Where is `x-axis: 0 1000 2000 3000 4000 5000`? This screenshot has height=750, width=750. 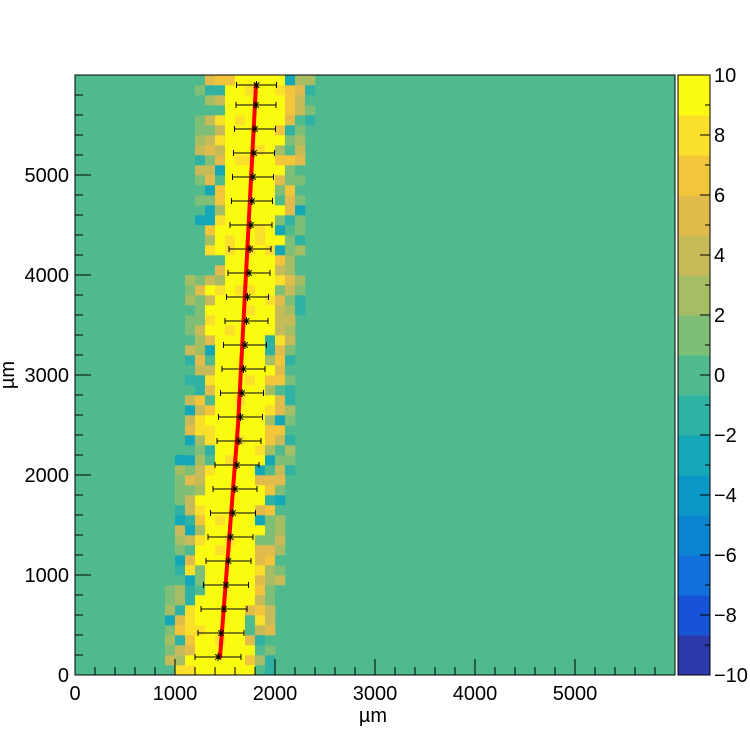 x-axis: 0 1000 2000 3000 4000 5000 is located at coordinates (372, 682).